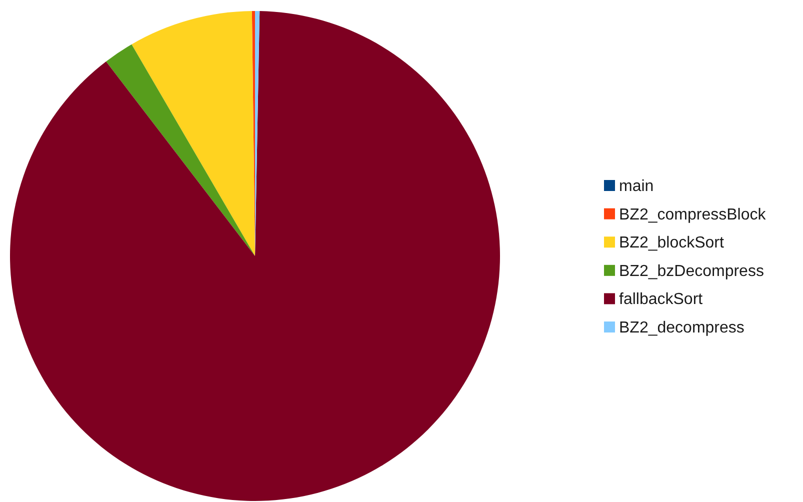 Image resolution: width=803 pixels, height=502 pixels. I want to click on legend-label: BZ2_decompress, so click(681, 328).